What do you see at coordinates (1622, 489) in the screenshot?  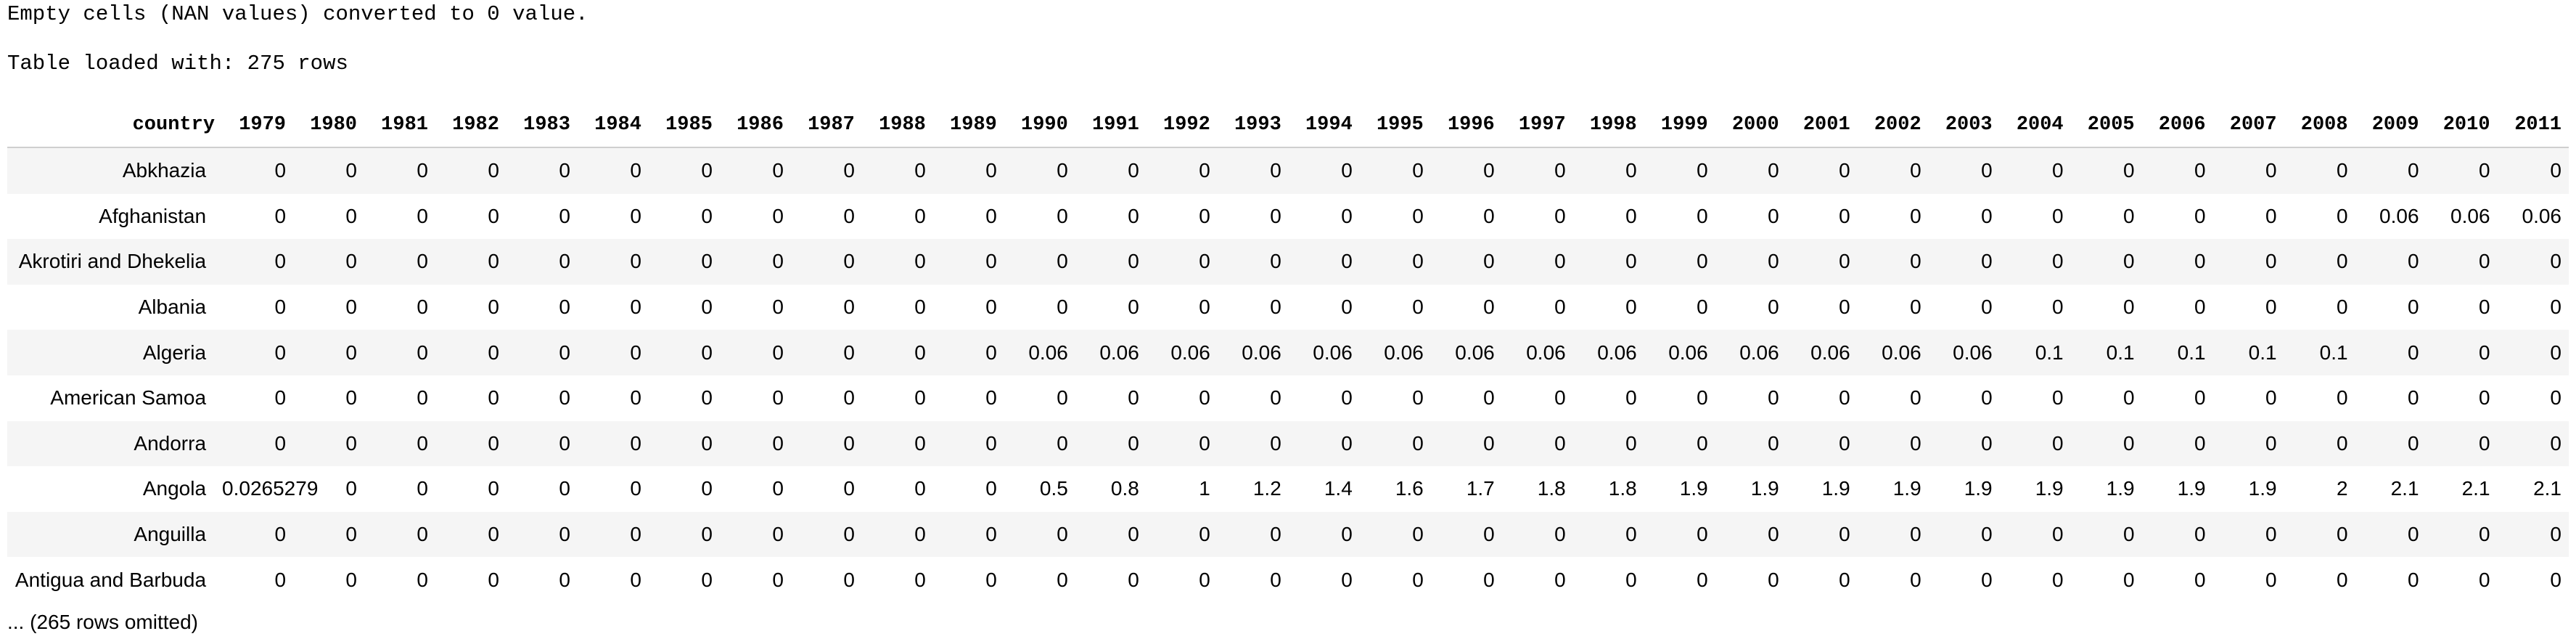 I see `value-cell: 1.8` at bounding box center [1622, 489].